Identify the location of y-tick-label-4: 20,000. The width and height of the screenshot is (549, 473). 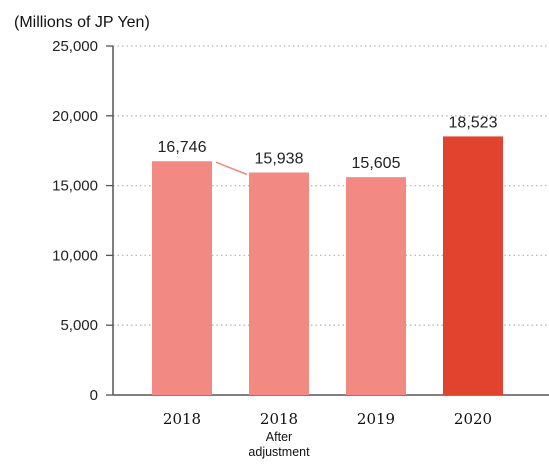
(75, 116).